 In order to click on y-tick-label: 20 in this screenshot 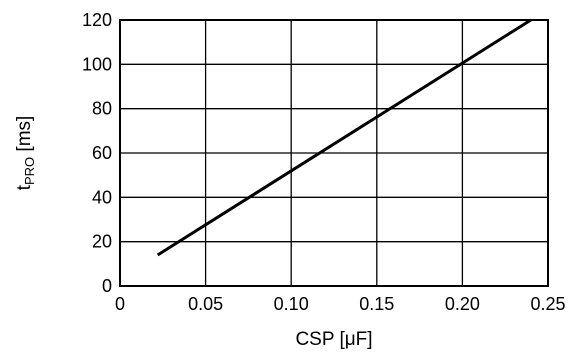, I will do `click(102, 242)`.